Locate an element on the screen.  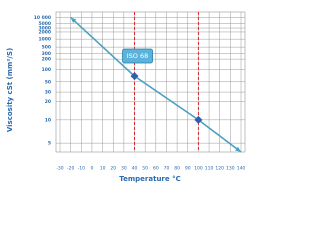
y-tick-label: 500 is located at coordinates (46, 48).